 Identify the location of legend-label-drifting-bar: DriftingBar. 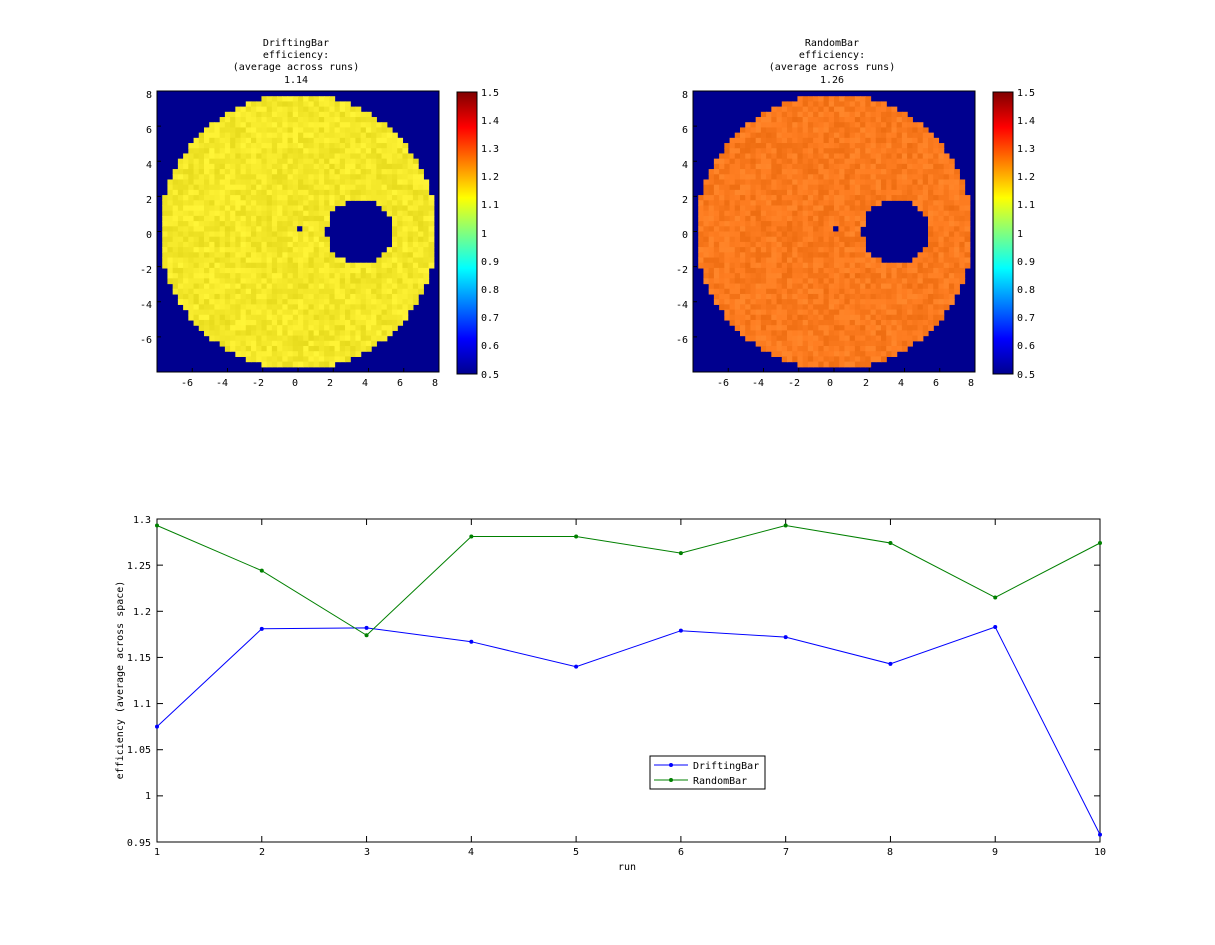
(726, 766).